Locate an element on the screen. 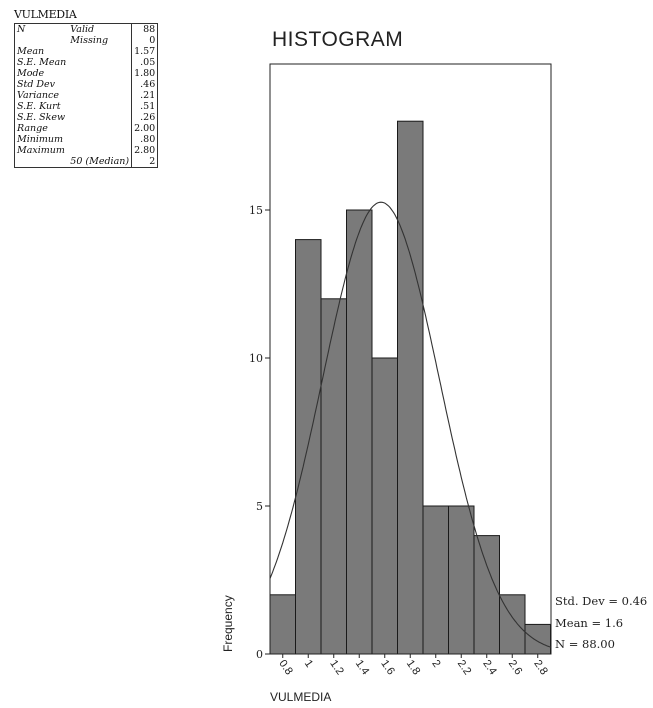 Image resolution: width=653 pixels, height=708 pixels. stats-row-label: S.E. Skew is located at coordinates (41, 117).